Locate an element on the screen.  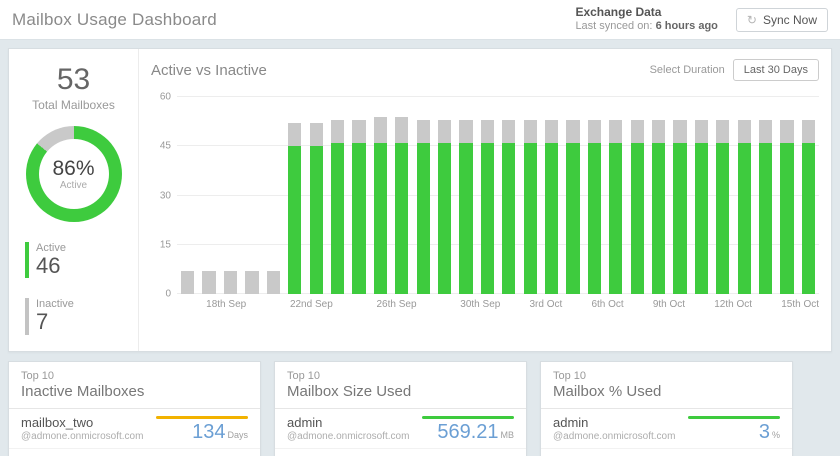
metric-unit: % is located at coordinates (775, 434).